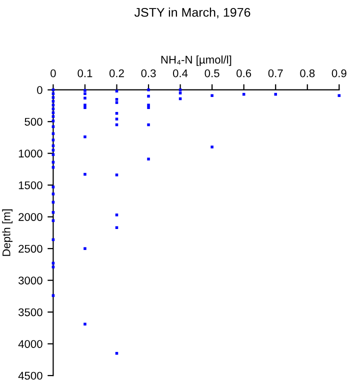 The width and height of the screenshot is (350, 384). I want to click on x-tick-label: 0.3, so click(148, 73).